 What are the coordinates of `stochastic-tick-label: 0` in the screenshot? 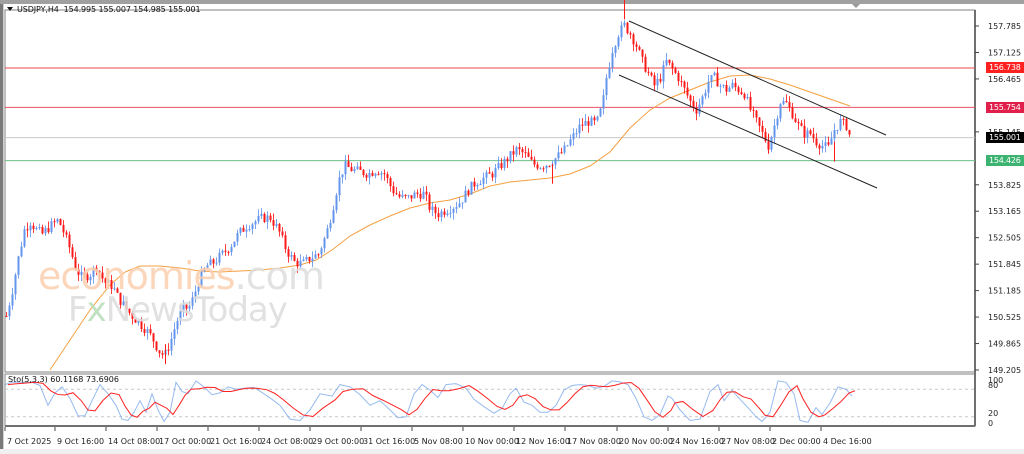 It's located at (990, 423).